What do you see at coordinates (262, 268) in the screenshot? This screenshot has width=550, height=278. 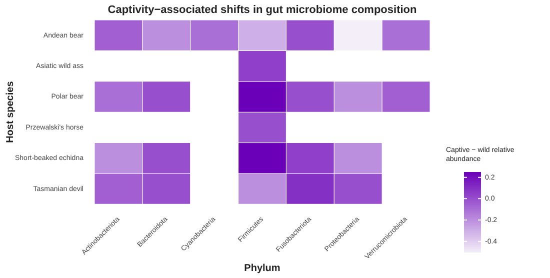 I see `x-axis-title: Phylum` at bounding box center [262, 268].